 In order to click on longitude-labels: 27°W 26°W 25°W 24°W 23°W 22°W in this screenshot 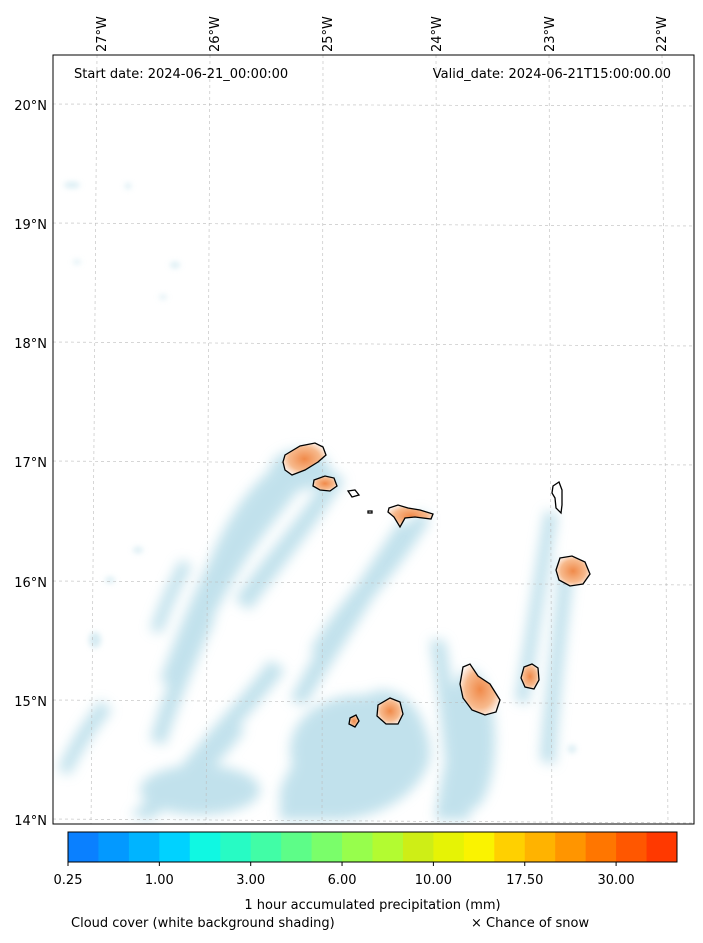, I will do `click(382, 34)`.